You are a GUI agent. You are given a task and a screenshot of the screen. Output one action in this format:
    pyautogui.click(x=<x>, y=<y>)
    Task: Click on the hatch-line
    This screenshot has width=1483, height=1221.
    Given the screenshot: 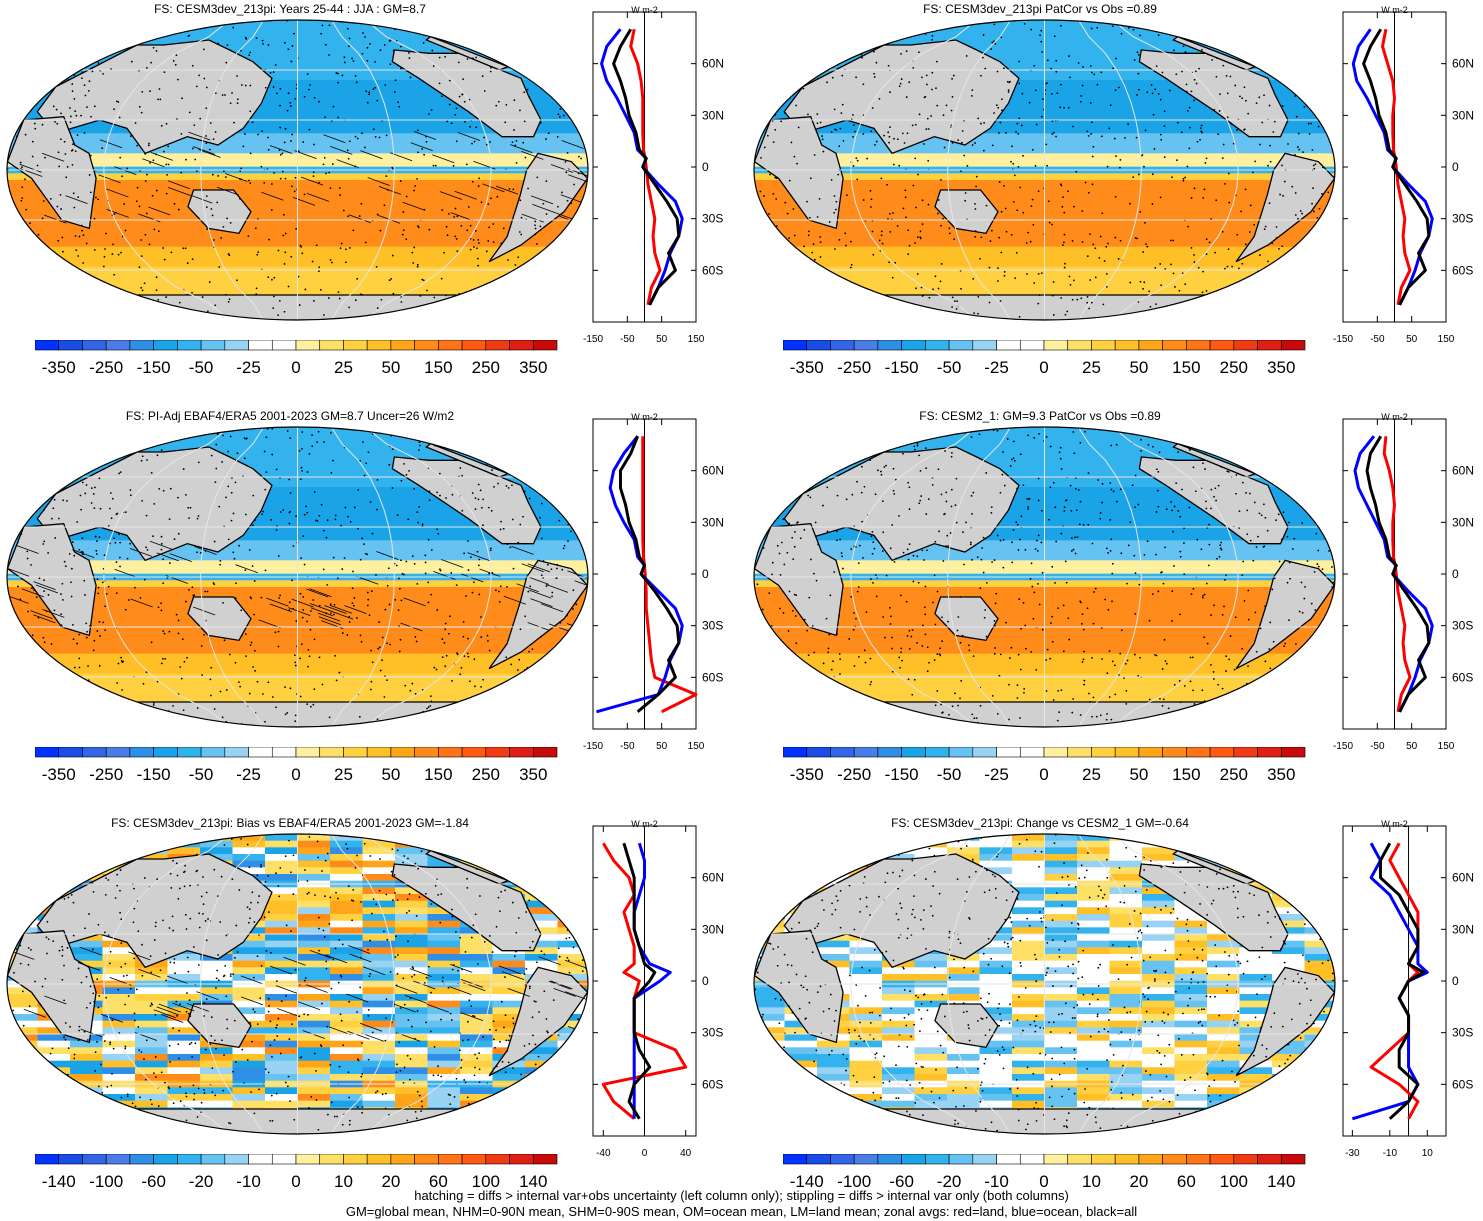 What is the action you would take?
    pyautogui.click(x=167, y=557)
    